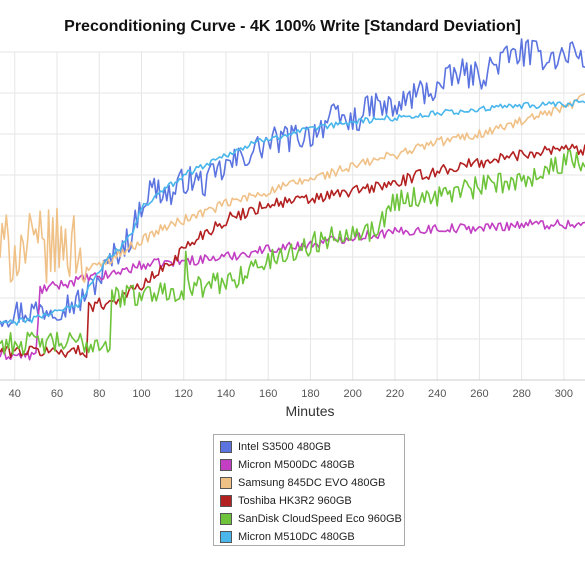 The image size is (585, 570). Describe the element at coordinates (57, 394) in the screenshot. I see `x-tick-label: 60` at that location.